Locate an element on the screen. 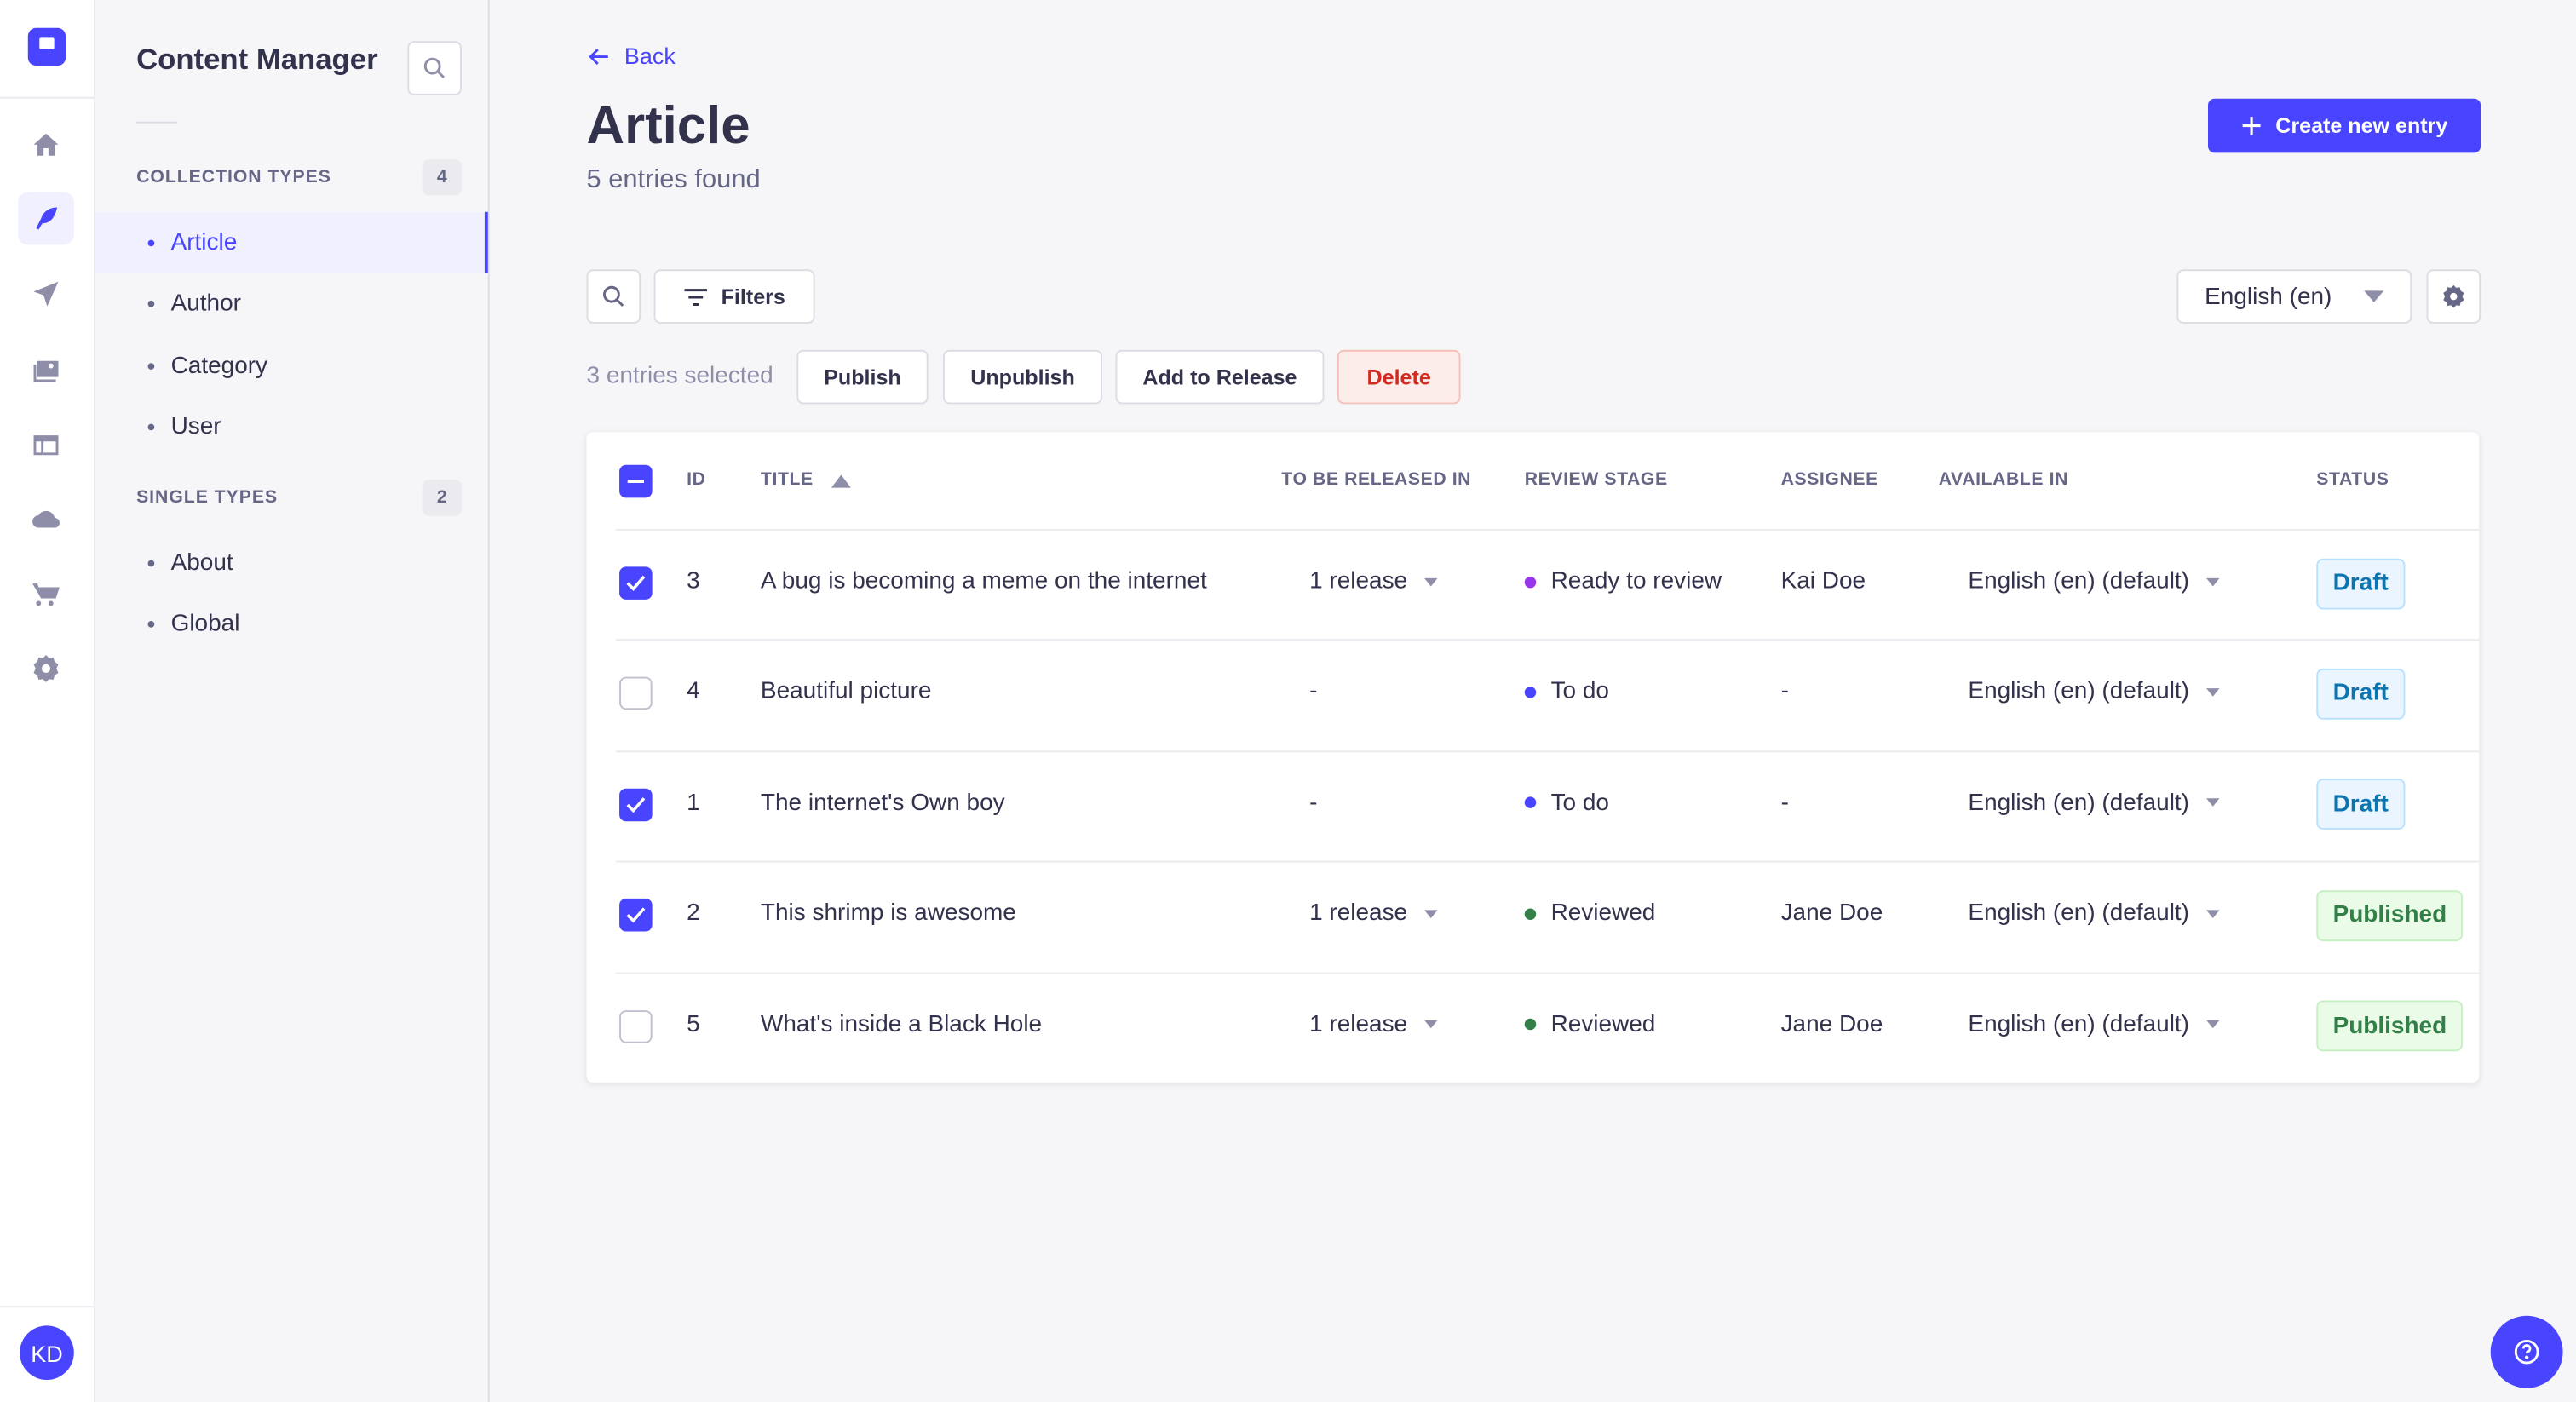 The image size is (2576, 1402). question-icon is located at coordinates (2527, 1352).